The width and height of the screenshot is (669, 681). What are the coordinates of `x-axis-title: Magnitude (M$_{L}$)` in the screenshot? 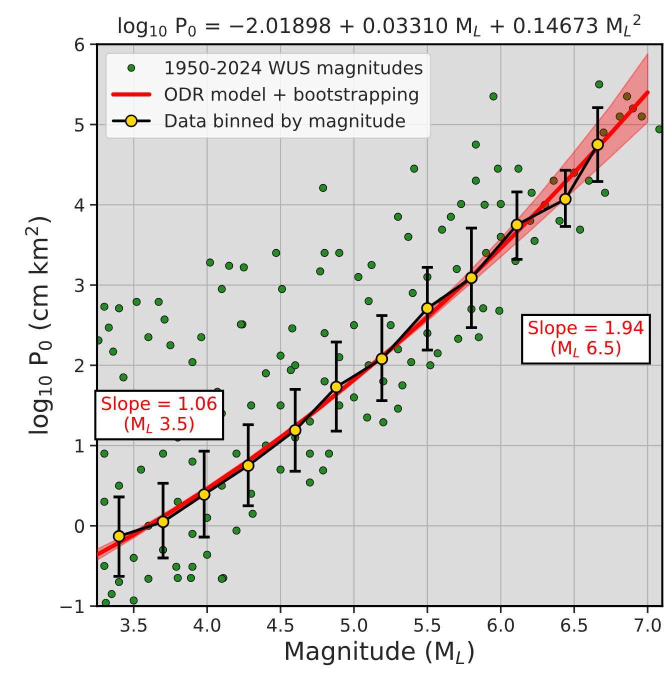 It's located at (380, 653).